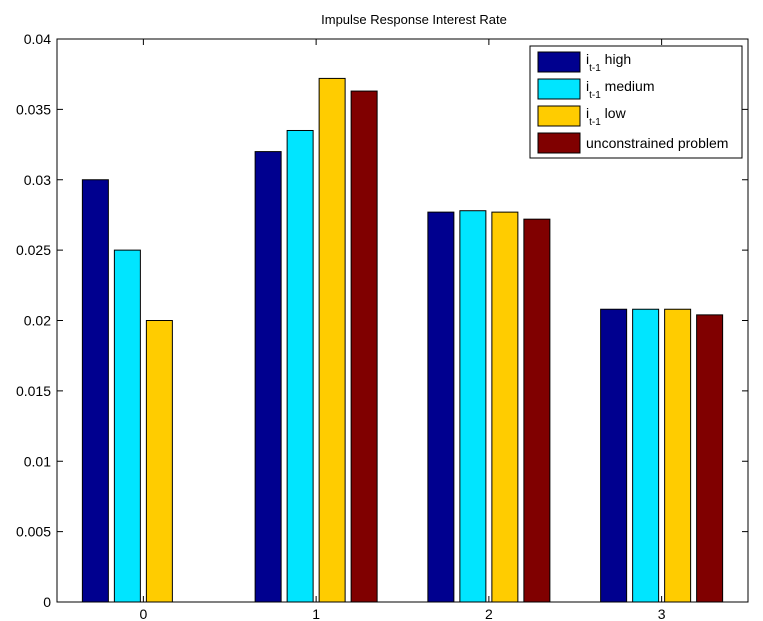 The width and height of the screenshot is (763, 621). What do you see at coordinates (662, 613) in the screenshot?
I see `x-tick-label: 3` at bounding box center [662, 613].